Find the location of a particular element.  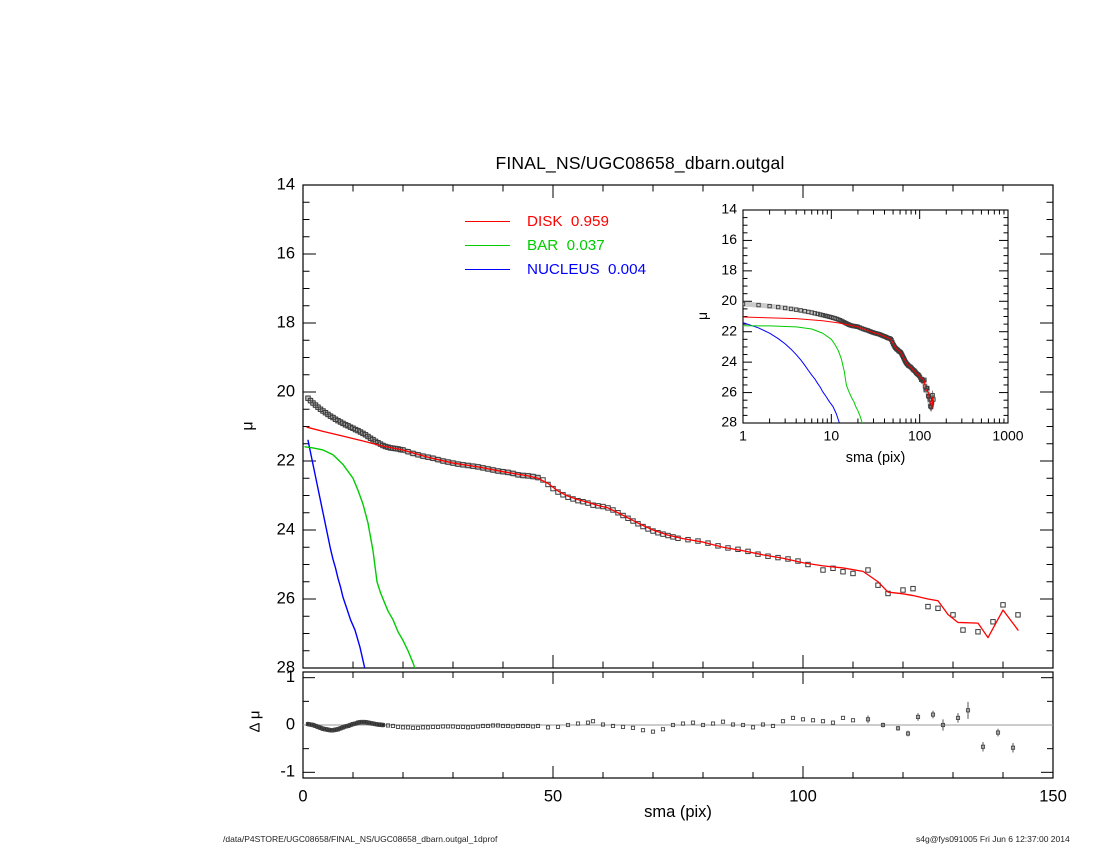

residual-xtick-label: 0 is located at coordinates (302, 796).